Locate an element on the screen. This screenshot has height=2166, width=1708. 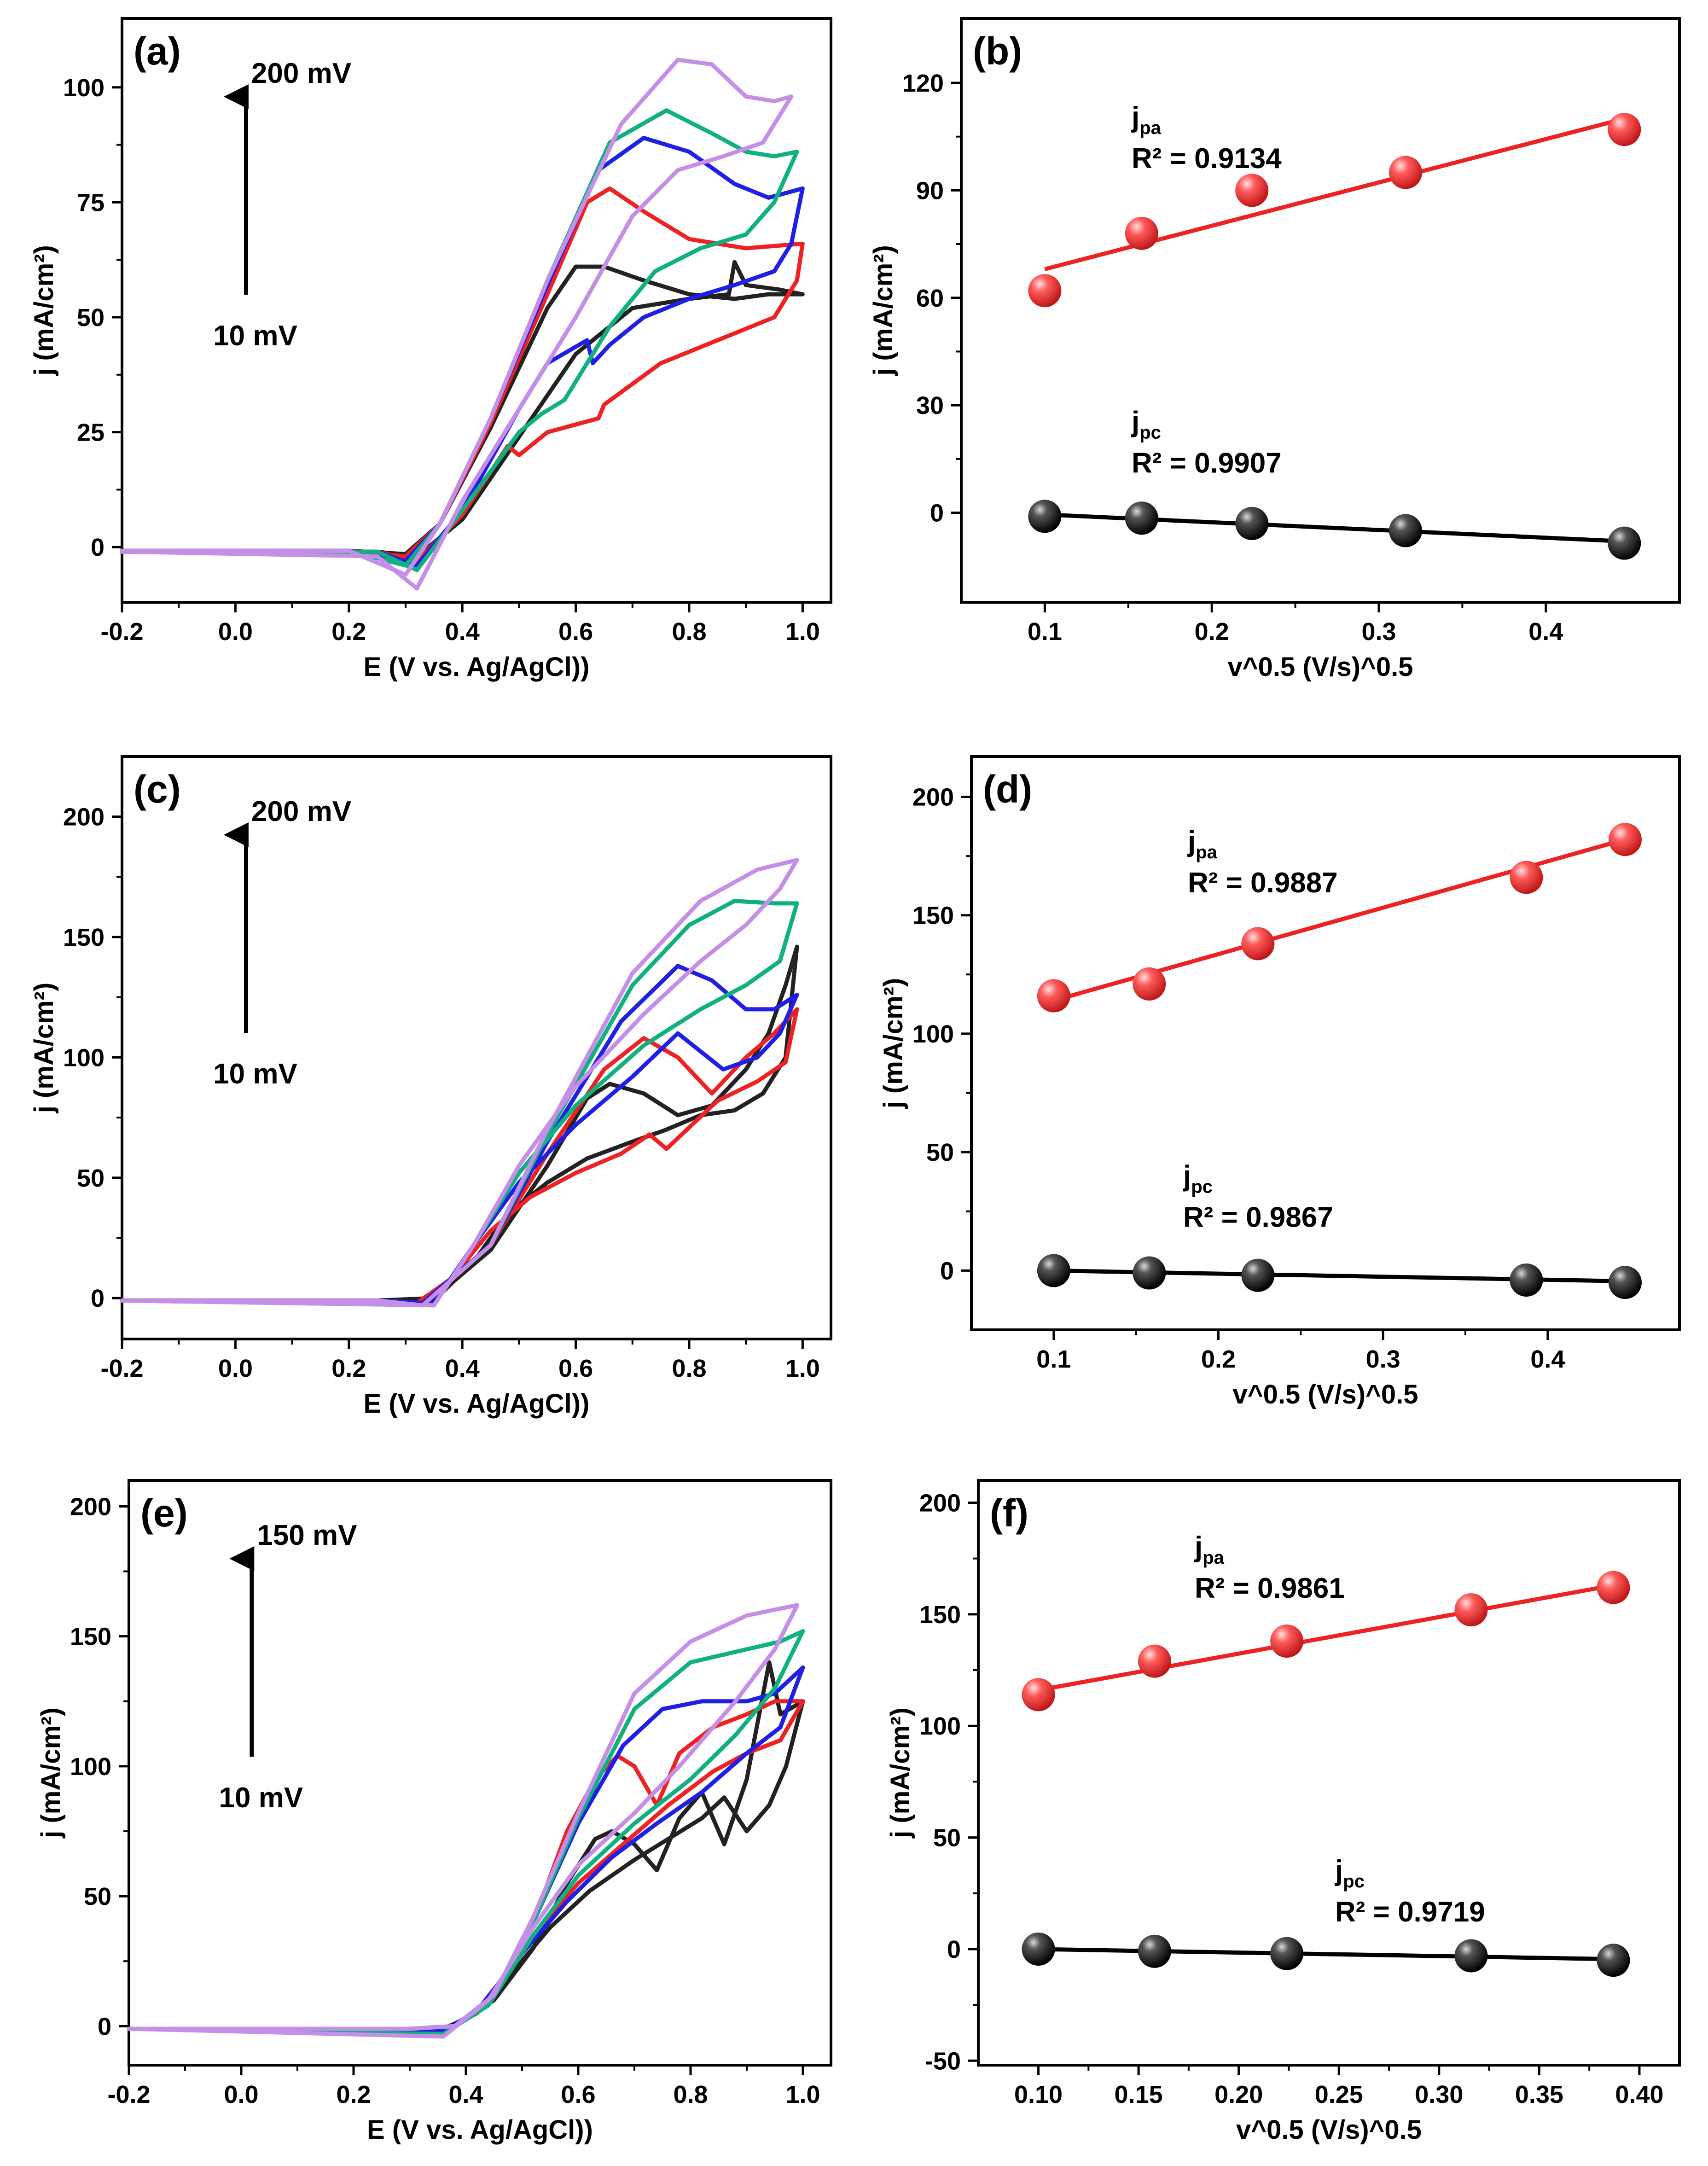
x-tick-label: 0.3 is located at coordinates (1383, 1359).